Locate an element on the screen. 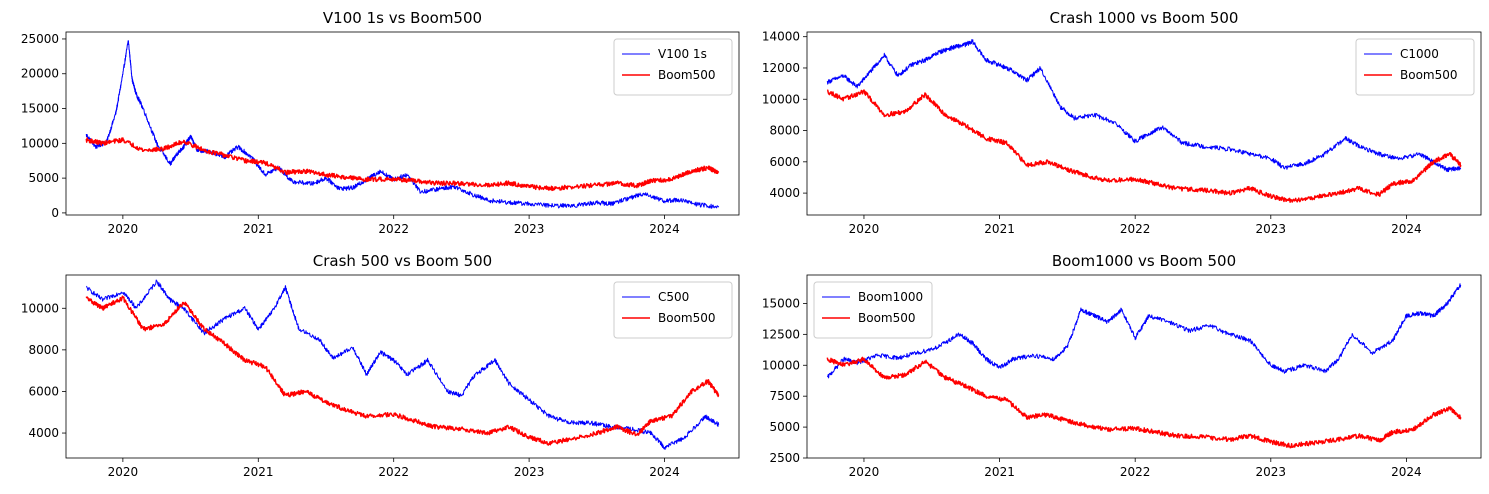 The image size is (1489, 494). legend-label: Boom1000 is located at coordinates (890, 297).